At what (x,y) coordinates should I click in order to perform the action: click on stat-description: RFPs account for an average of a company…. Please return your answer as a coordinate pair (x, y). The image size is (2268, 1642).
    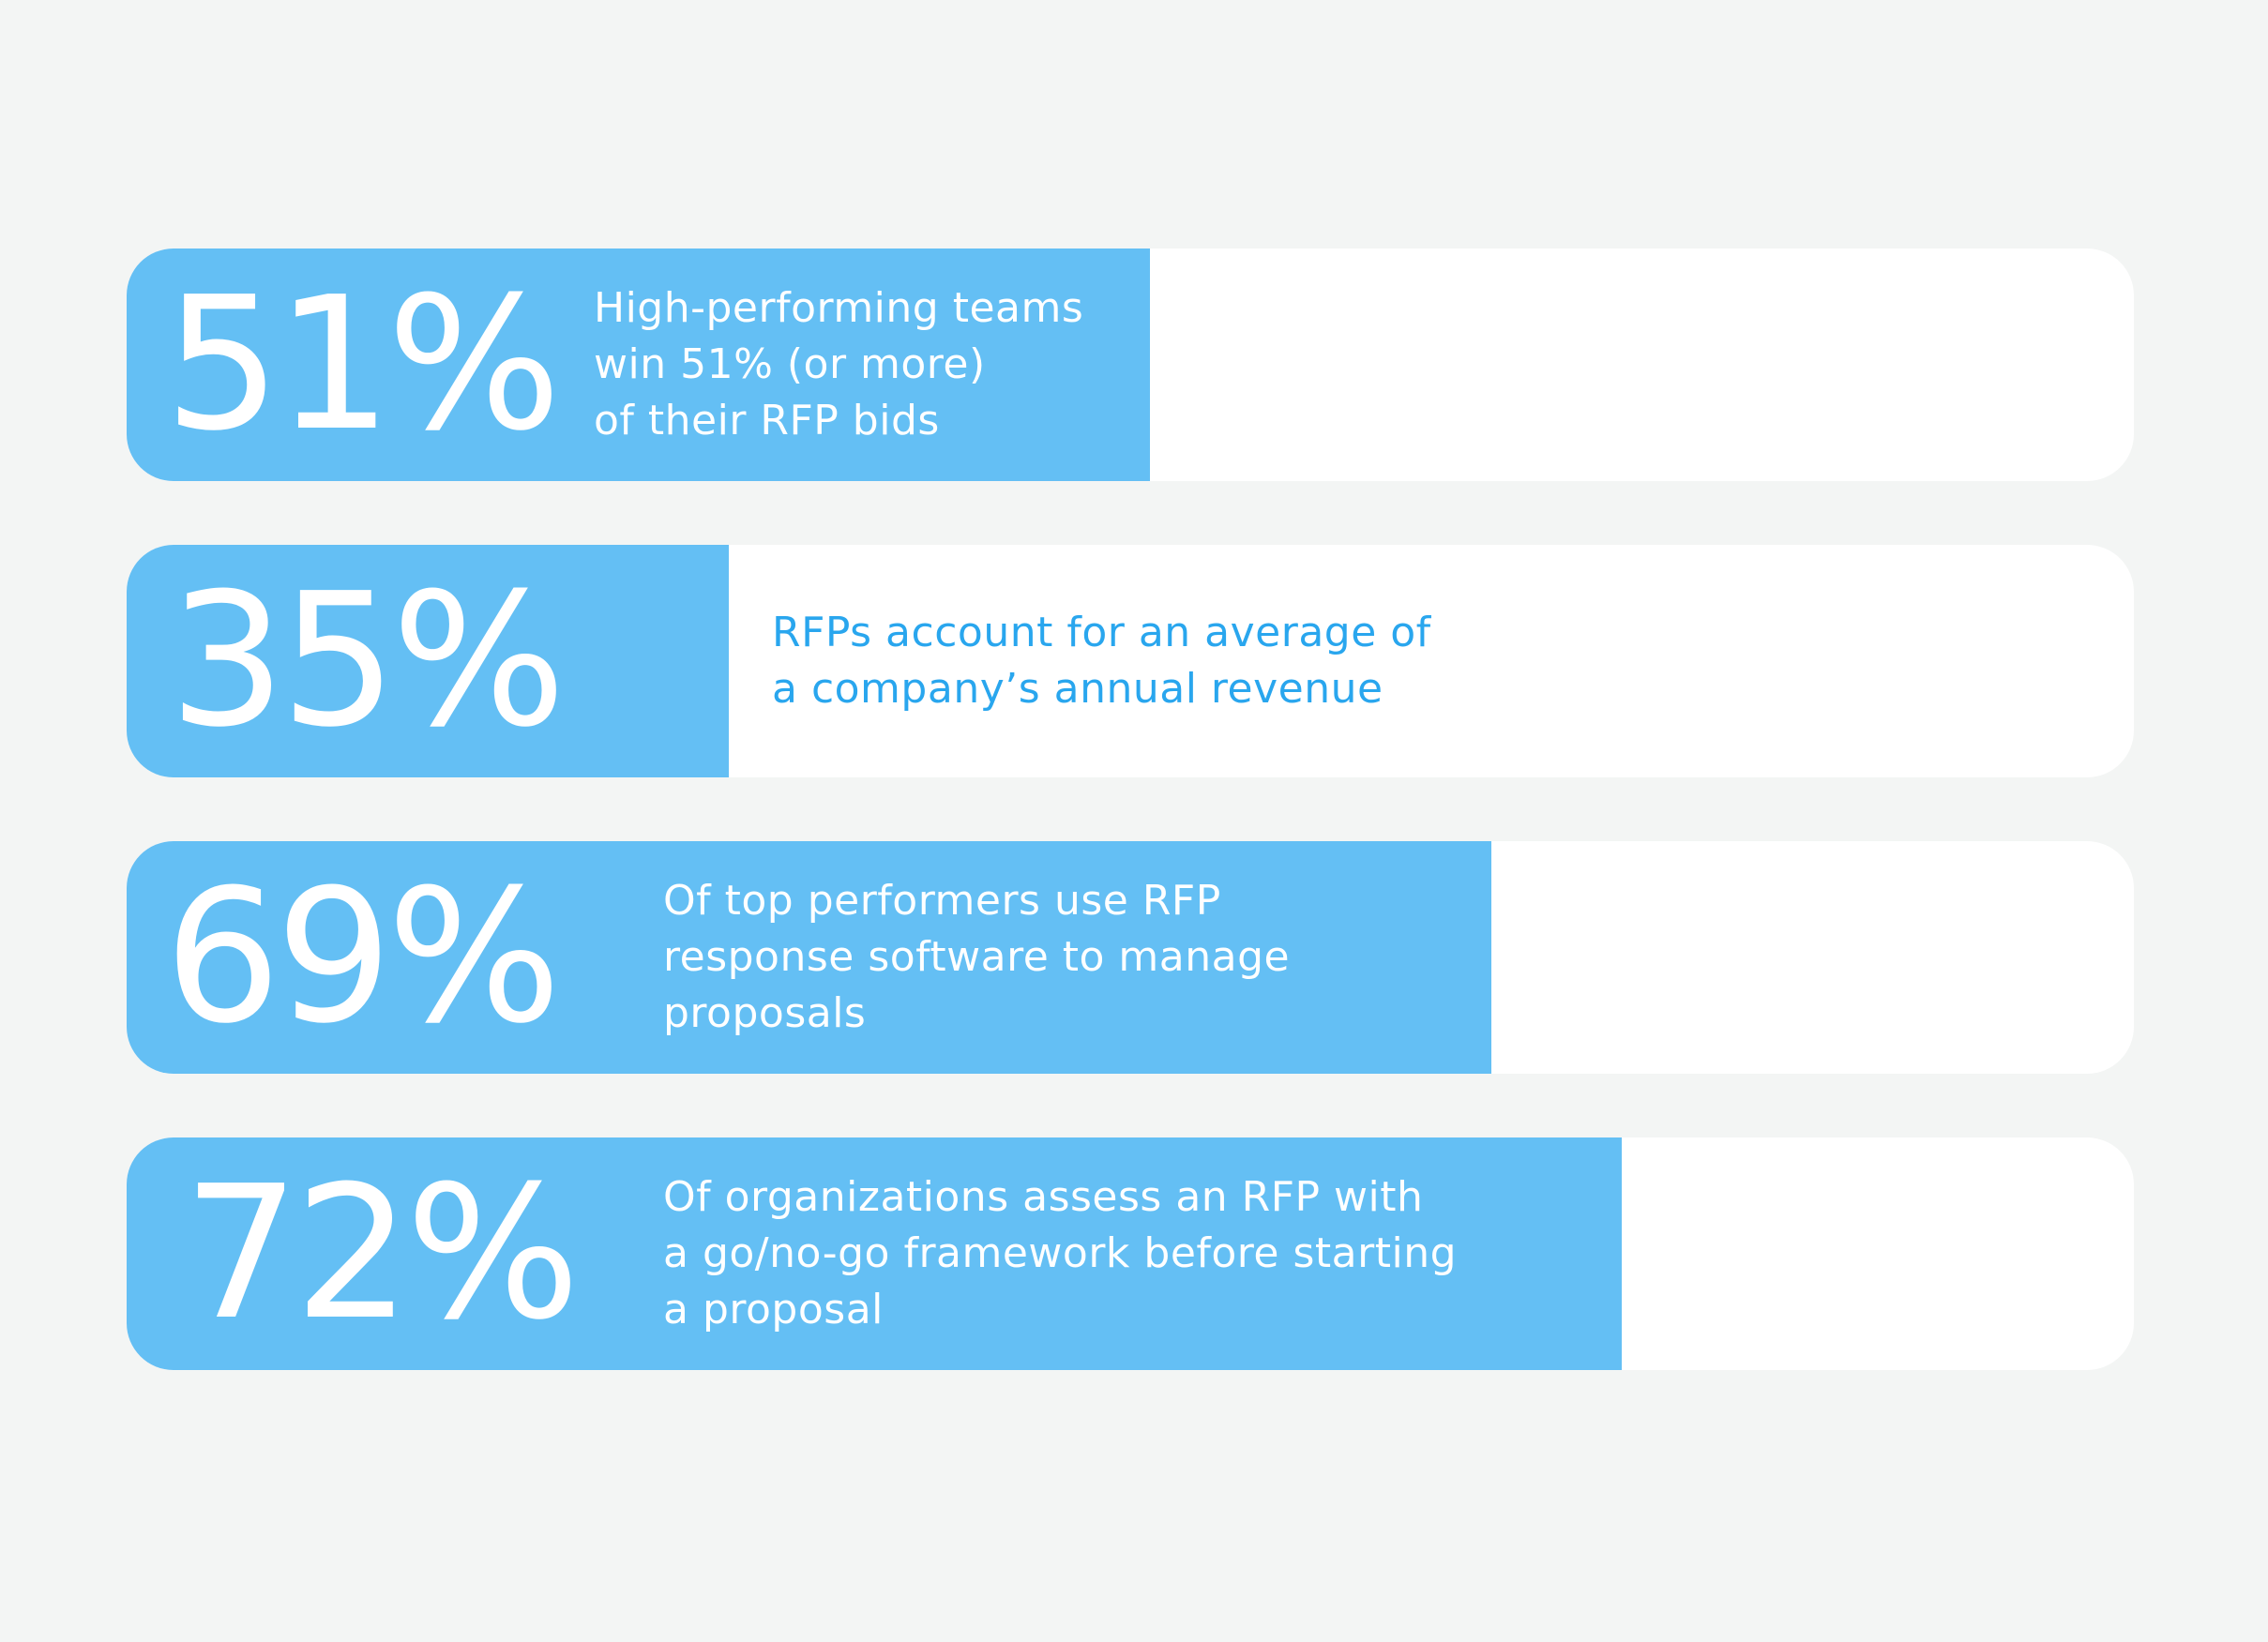
    Looking at the image, I should click on (1101, 661).